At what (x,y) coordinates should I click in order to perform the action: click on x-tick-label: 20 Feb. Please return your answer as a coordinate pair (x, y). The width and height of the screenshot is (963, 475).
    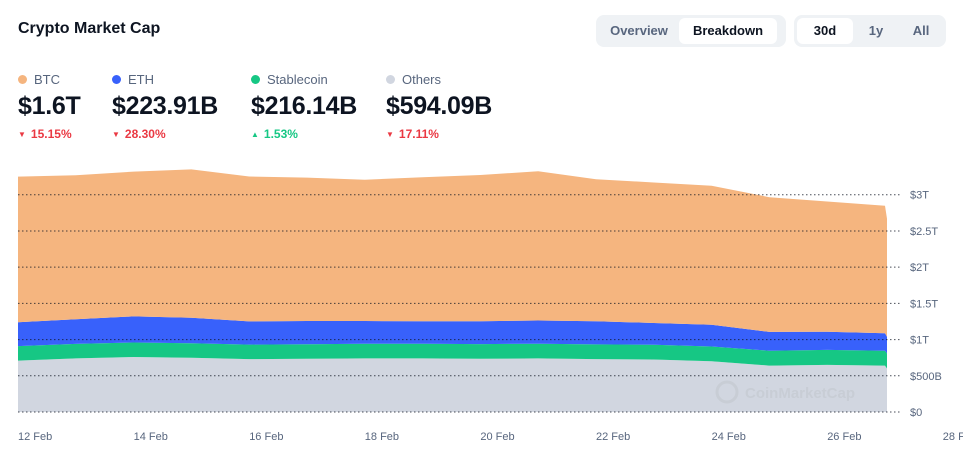
    Looking at the image, I should click on (497, 437).